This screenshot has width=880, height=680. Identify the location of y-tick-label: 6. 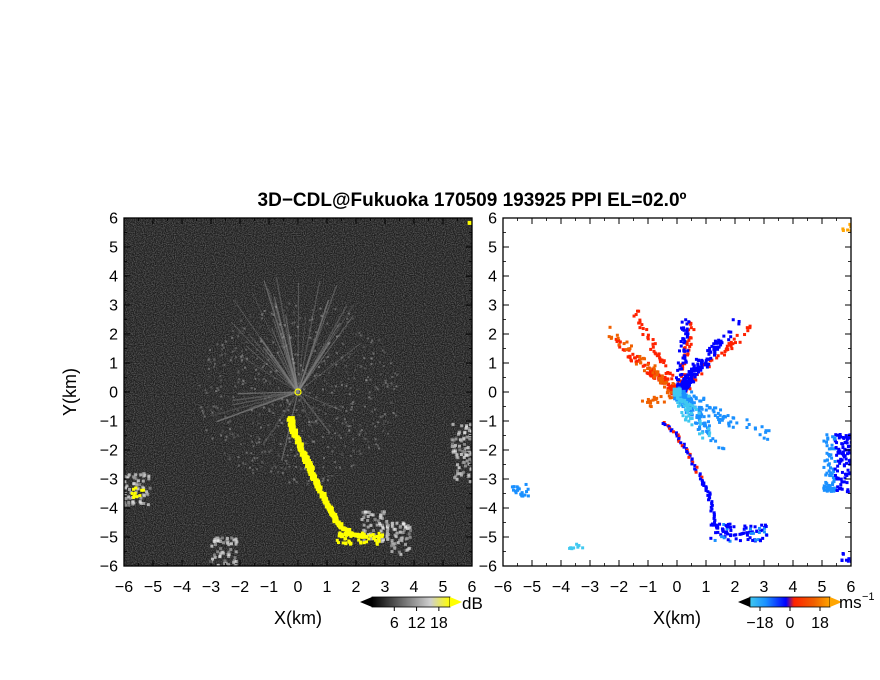
(492, 219).